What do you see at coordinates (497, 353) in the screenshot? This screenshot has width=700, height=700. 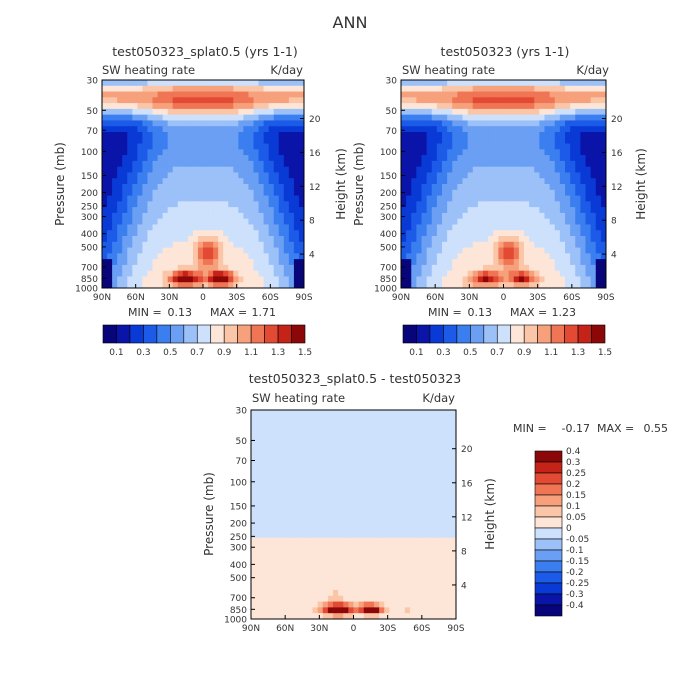 I see `colorbar-label: 0.7` at bounding box center [497, 353].